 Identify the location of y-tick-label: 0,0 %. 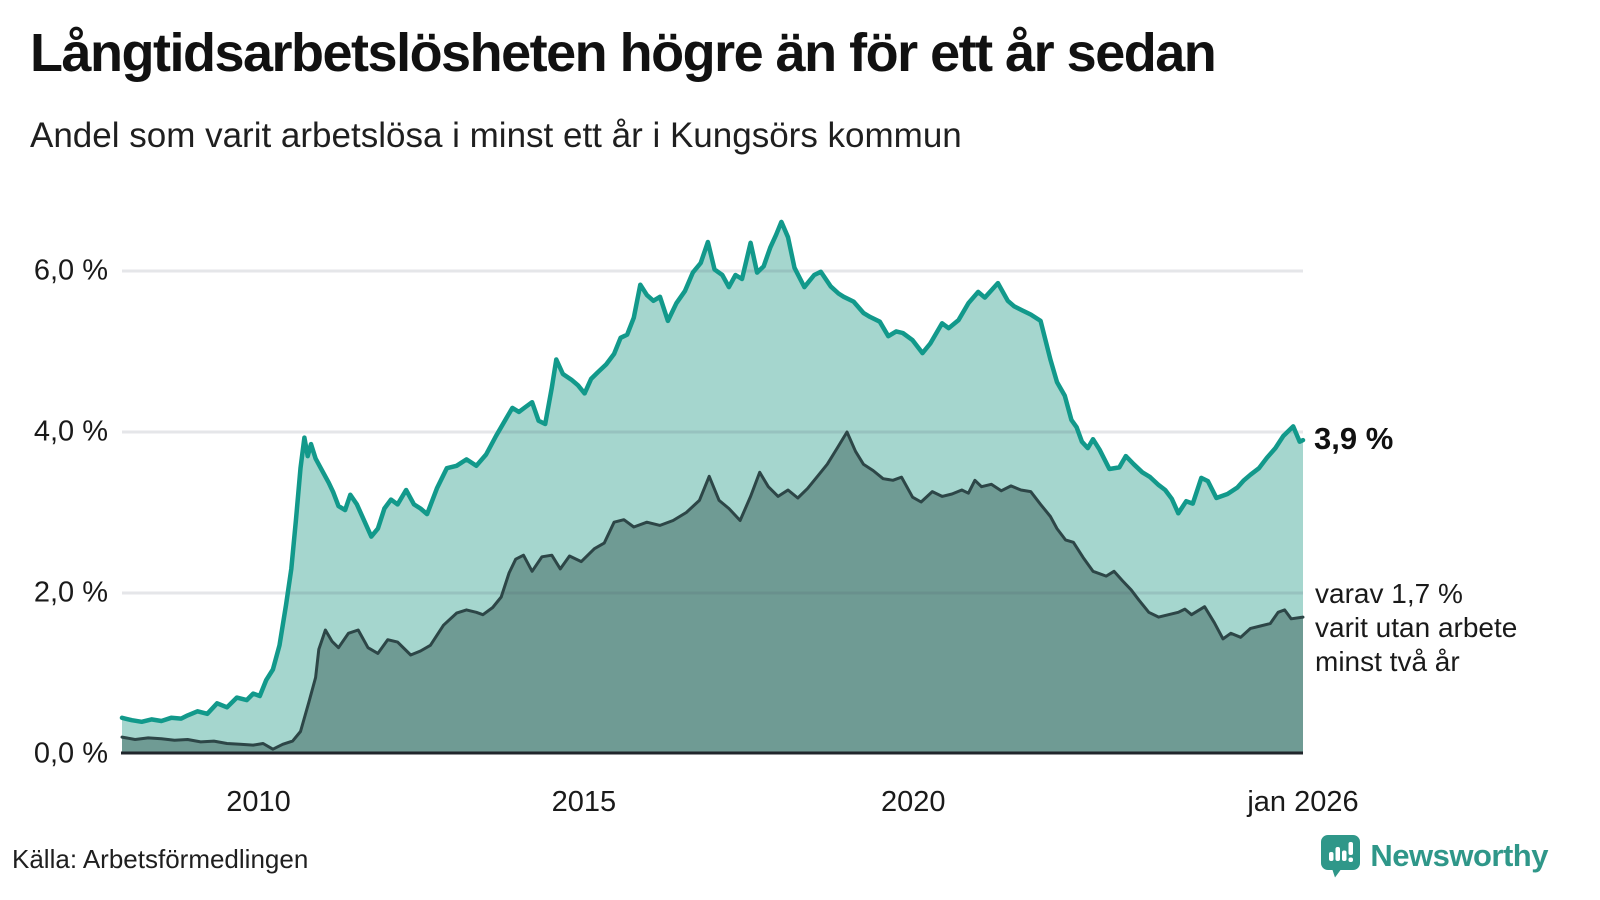
(70, 753).